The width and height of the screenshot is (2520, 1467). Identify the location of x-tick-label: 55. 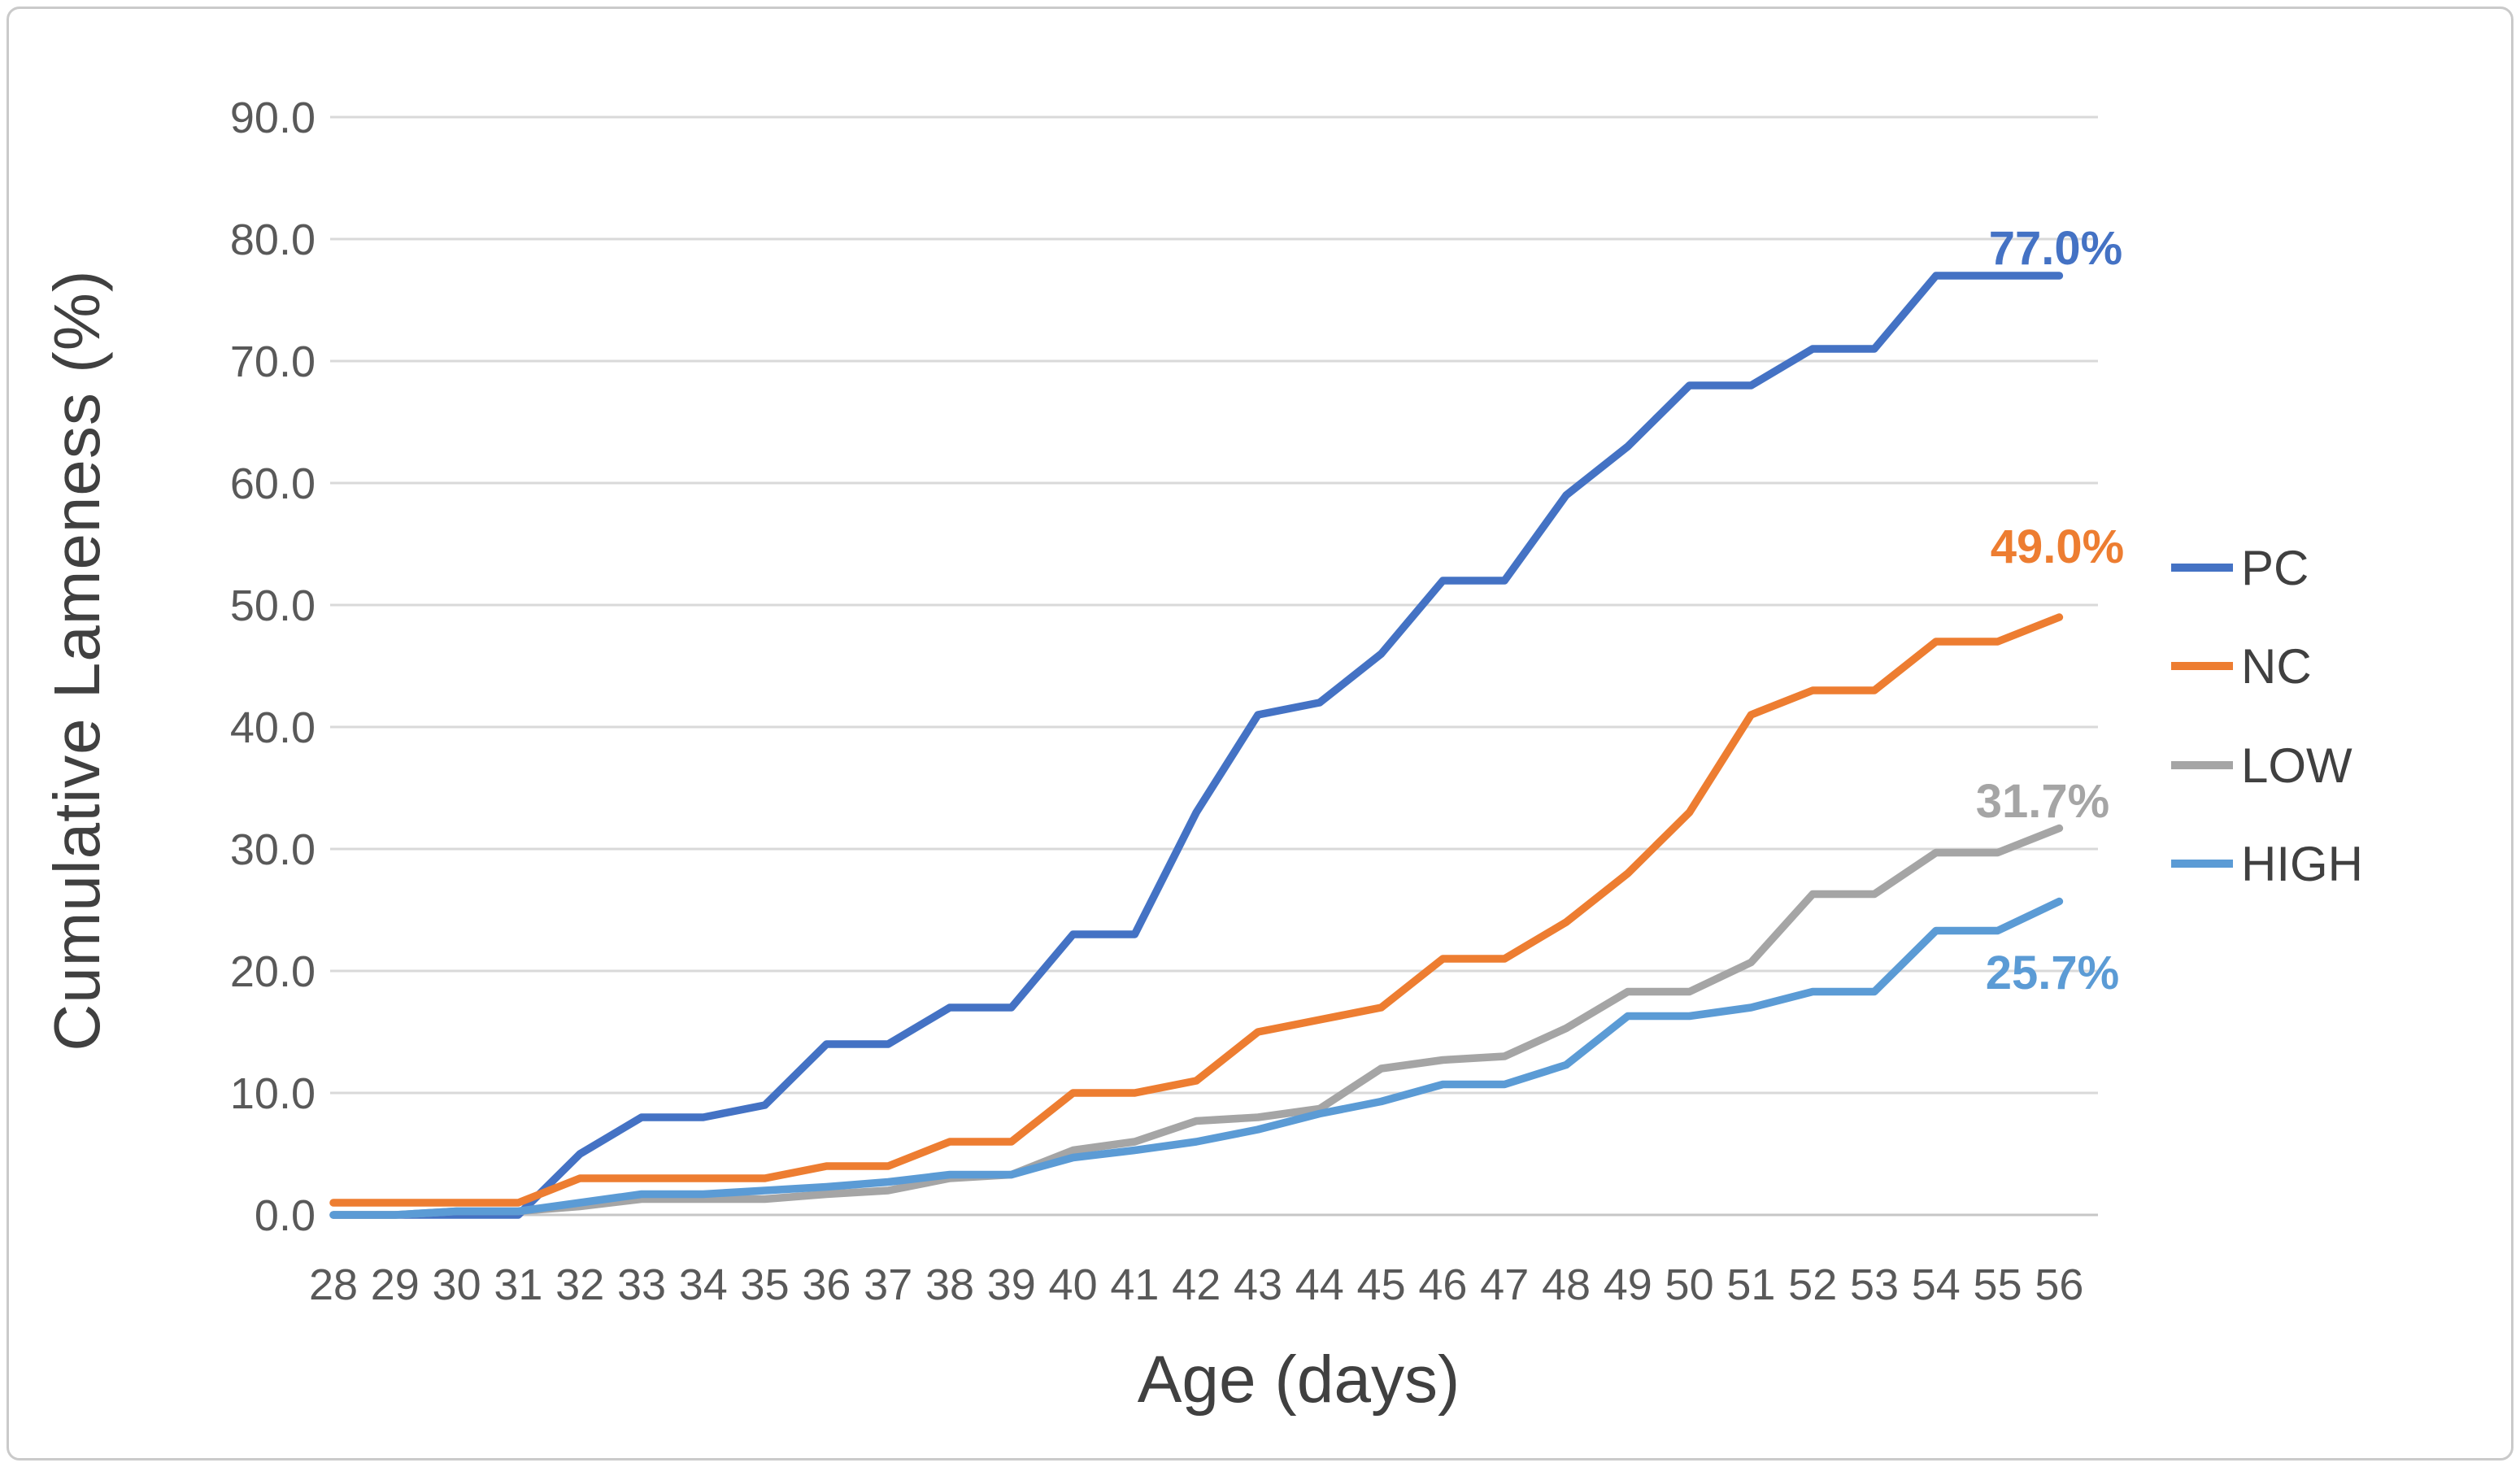
(1998, 1285).